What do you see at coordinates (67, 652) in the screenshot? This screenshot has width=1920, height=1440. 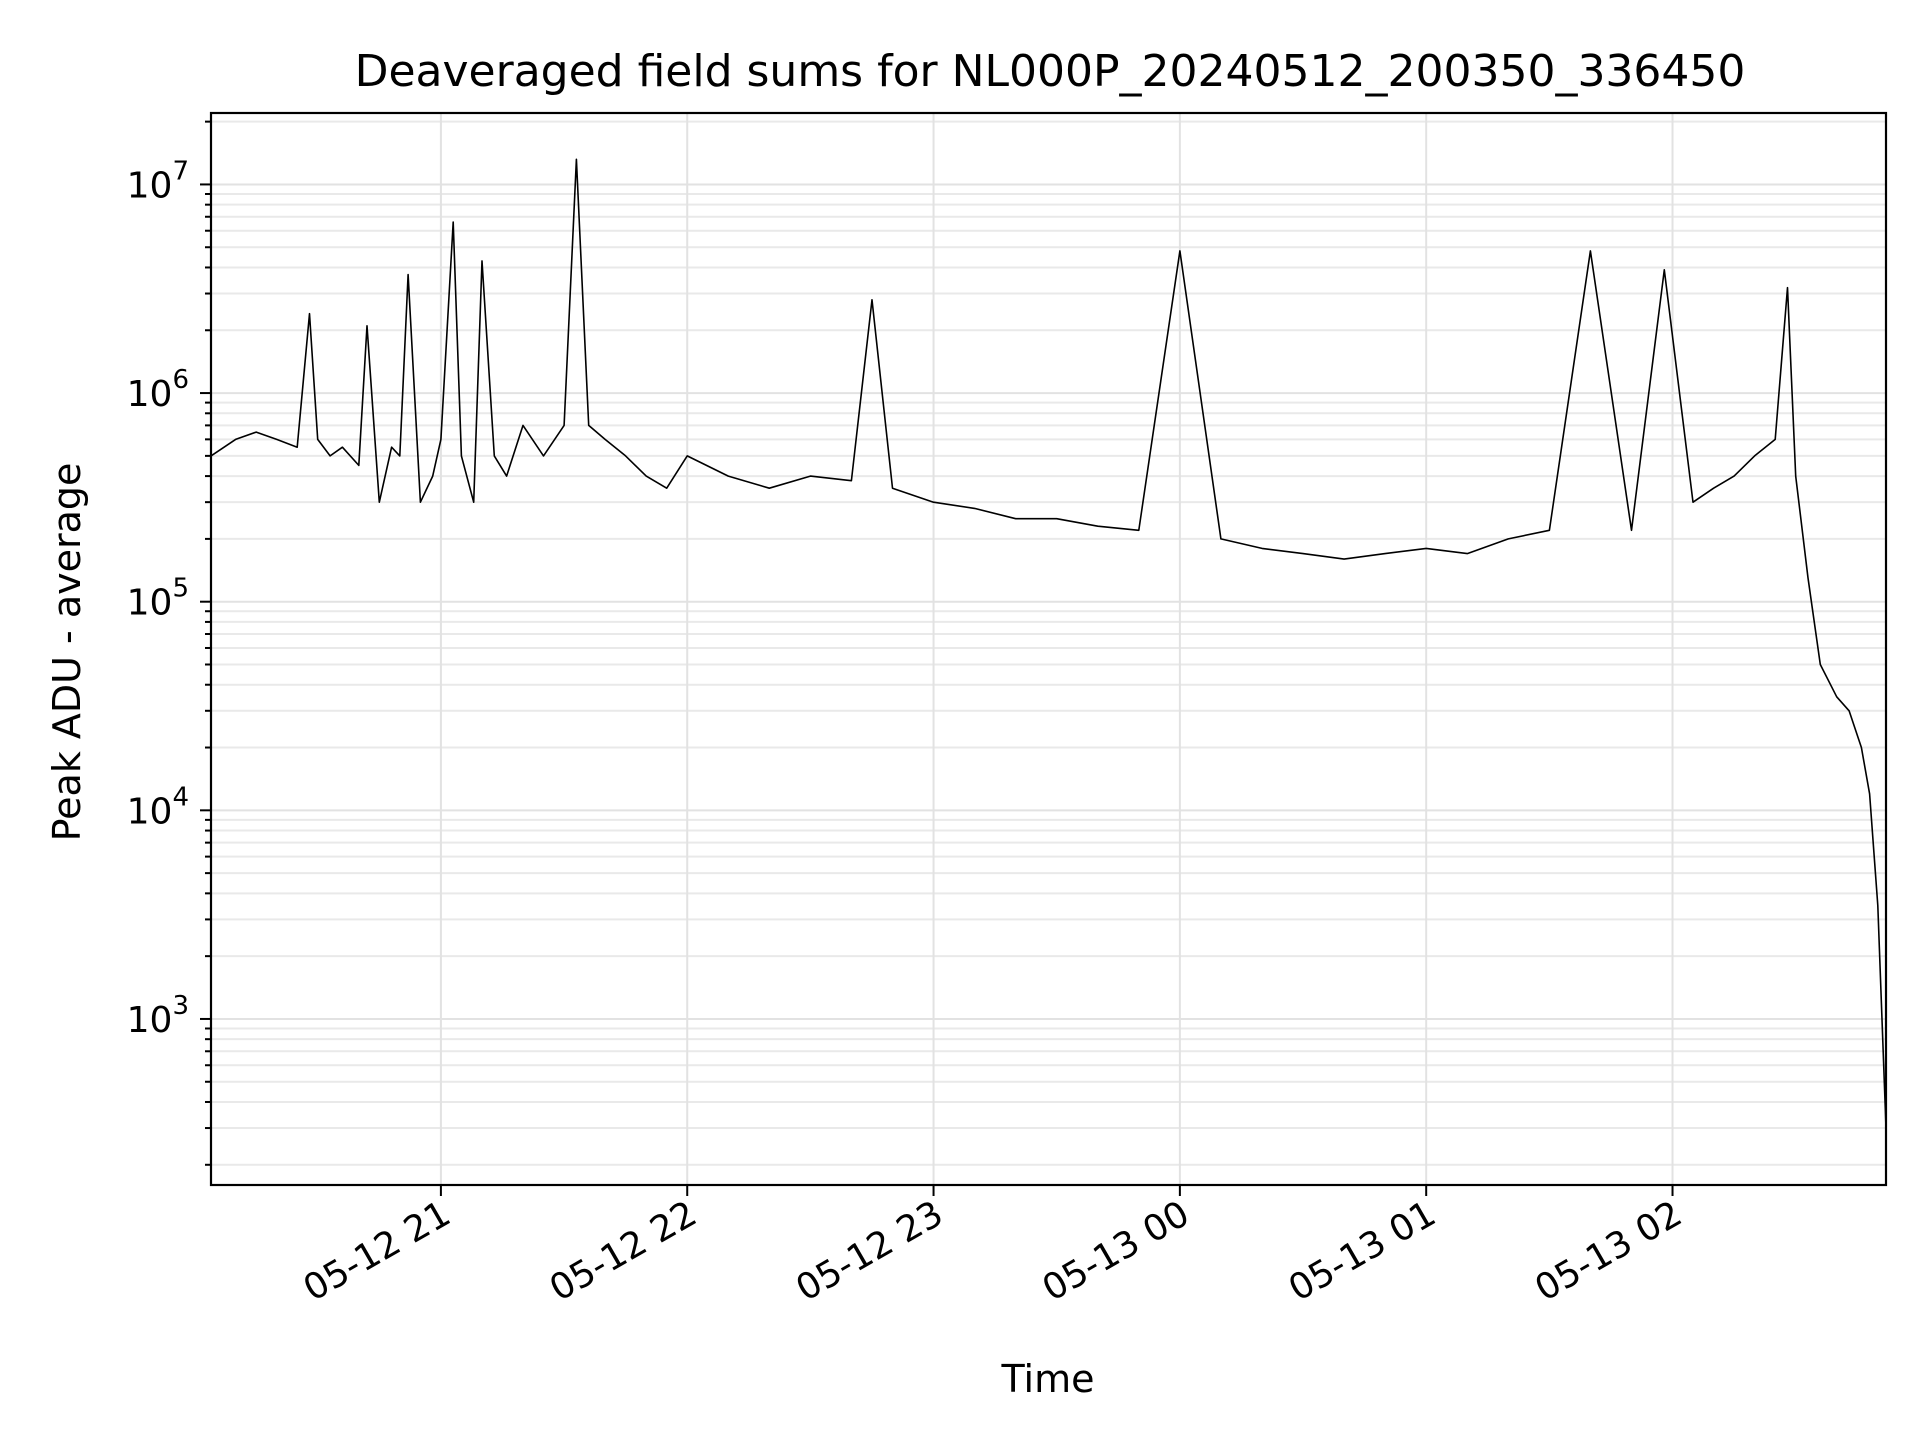 I see `y-axis-label: Peak ADU - average` at bounding box center [67, 652].